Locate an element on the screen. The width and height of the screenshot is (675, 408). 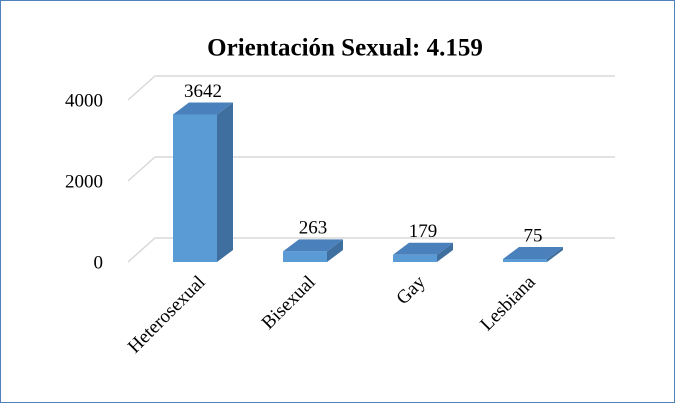
y-tick-label: 4000 is located at coordinates (84, 100).